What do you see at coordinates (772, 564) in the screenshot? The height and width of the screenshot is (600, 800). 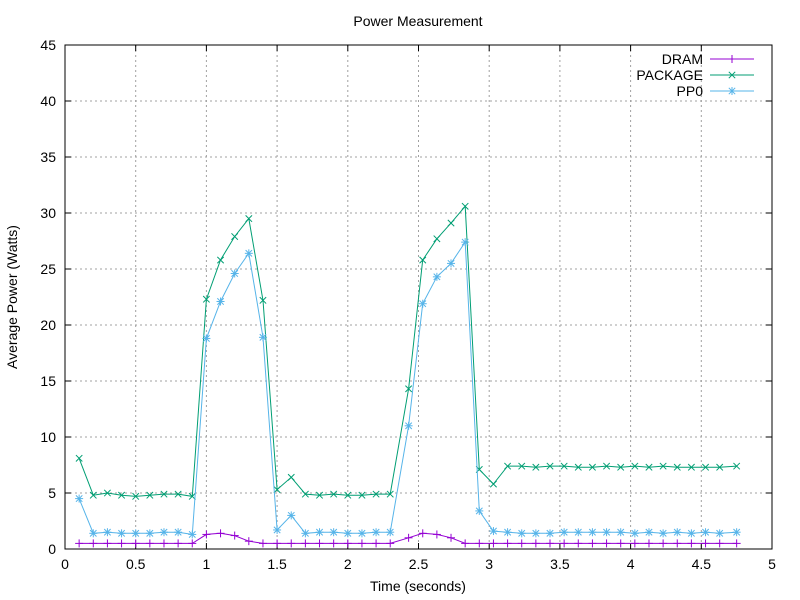 I see `x-tick-label: 5` at bounding box center [772, 564].